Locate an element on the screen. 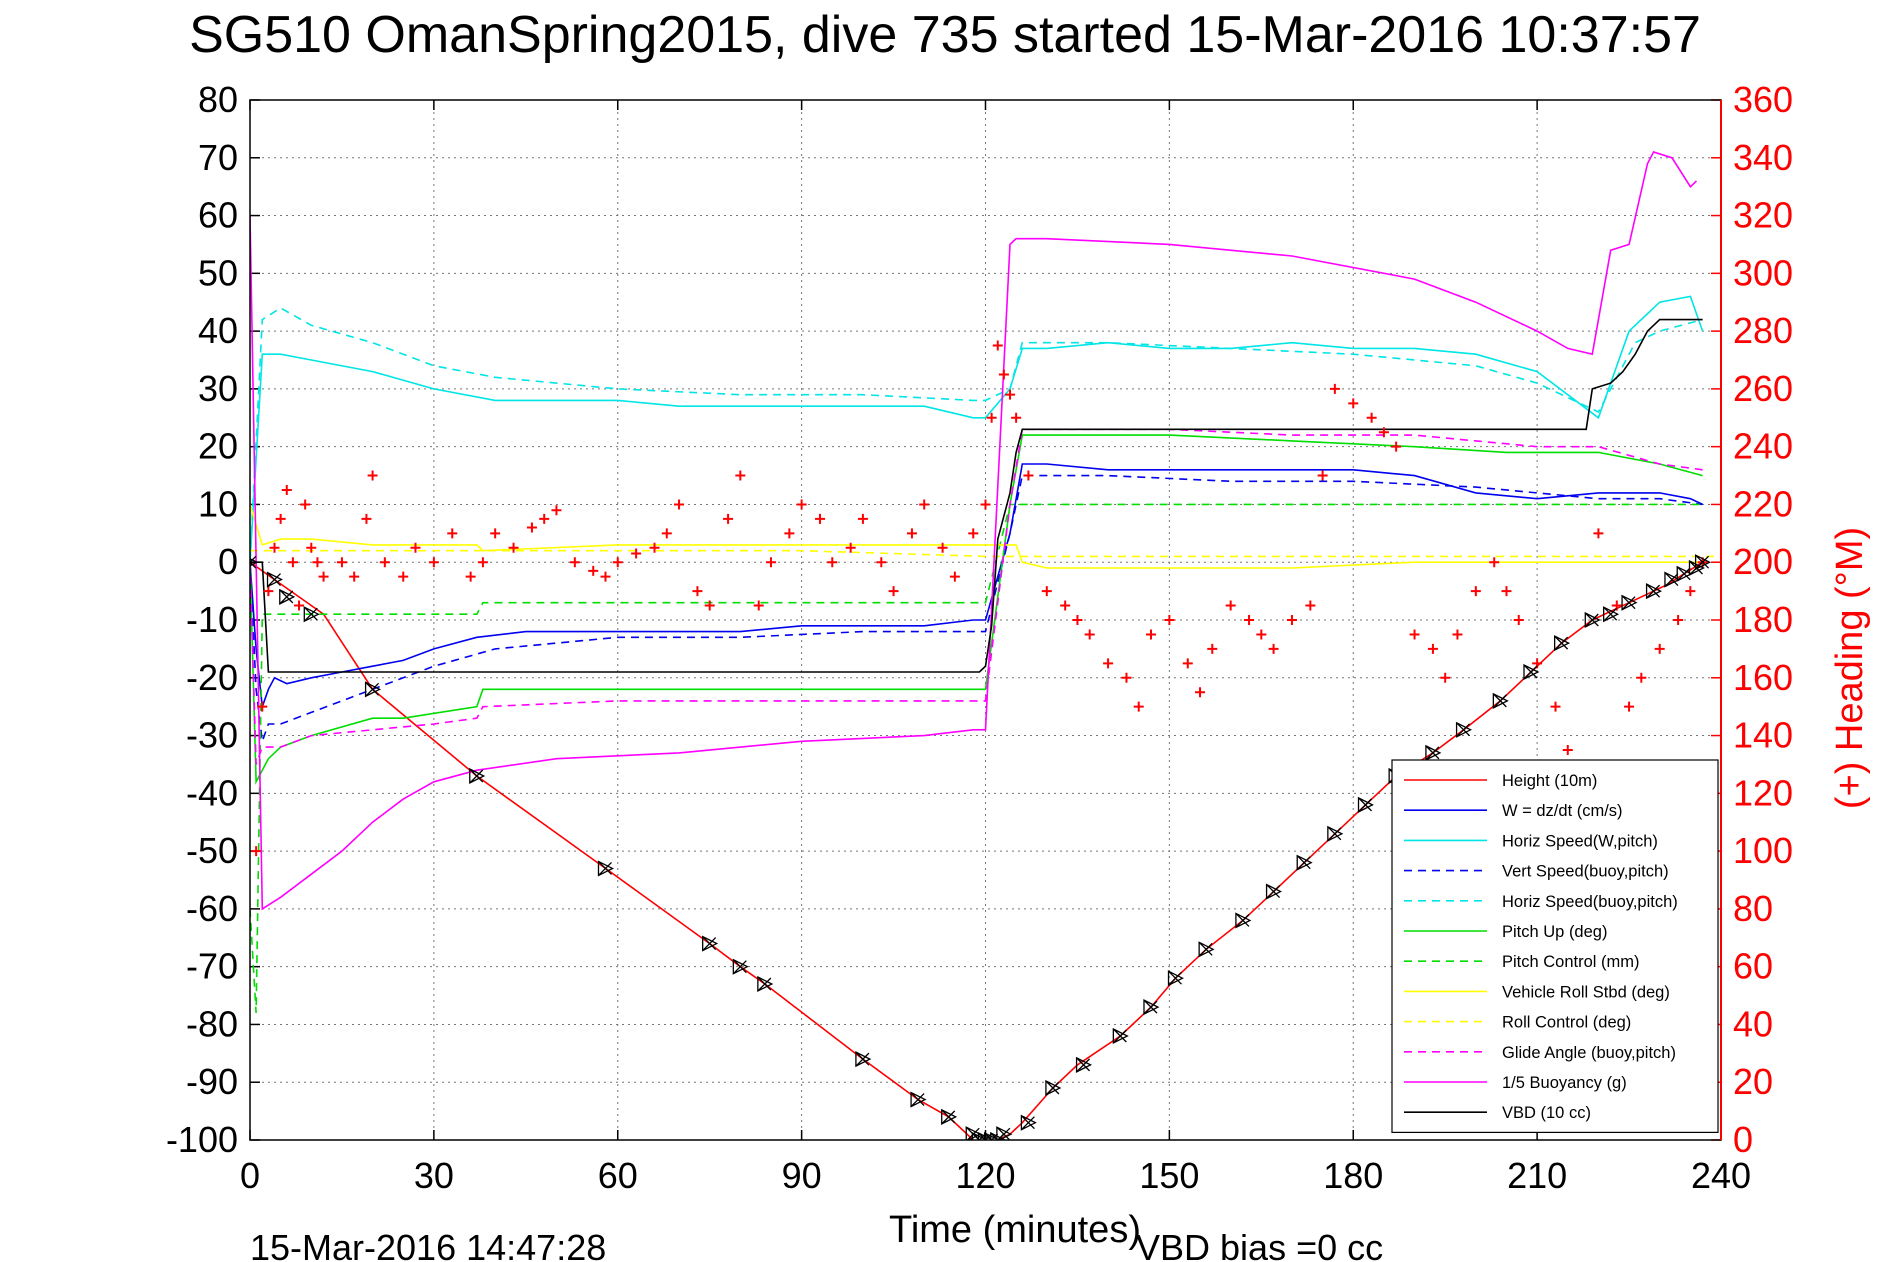 Image resolution: width=1891 pixels, height=1262 pixels. y2-tick-label: 0 is located at coordinates (1743, 1139).